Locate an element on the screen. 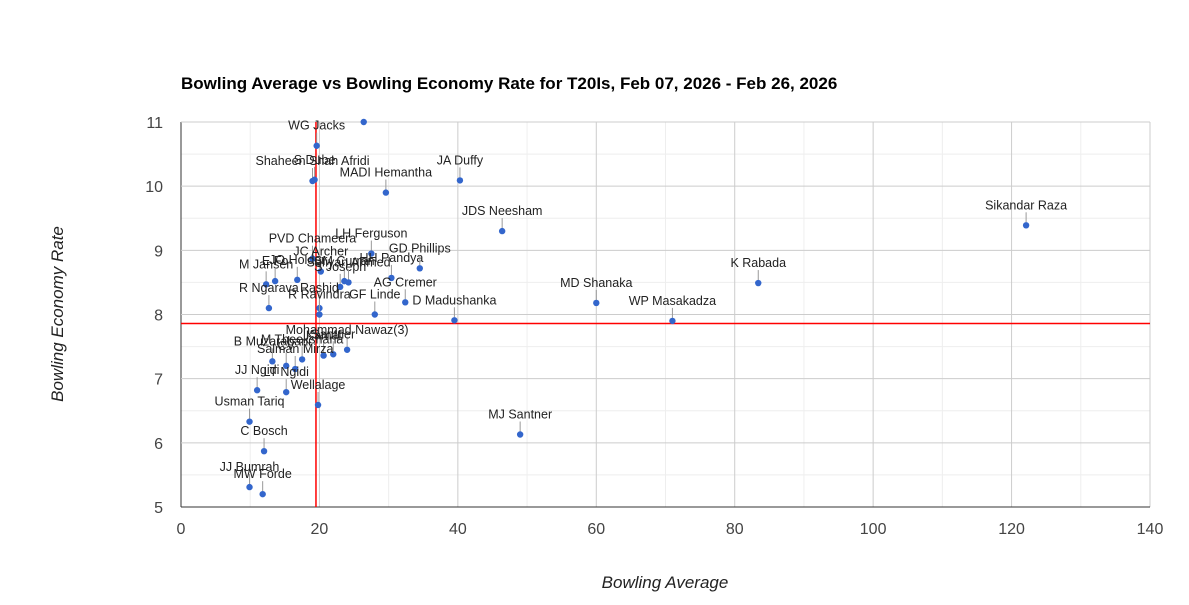  point-label: Shaheen Shah Afridi is located at coordinates (313, 161).